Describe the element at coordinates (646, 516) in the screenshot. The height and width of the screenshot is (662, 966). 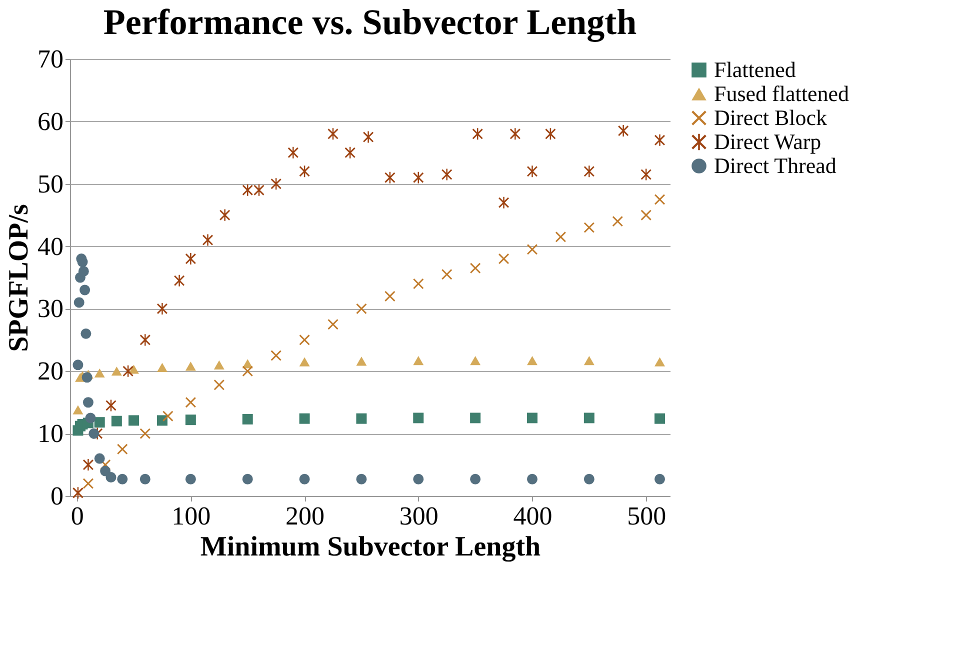
I see `x-tick-label: 500` at that location.